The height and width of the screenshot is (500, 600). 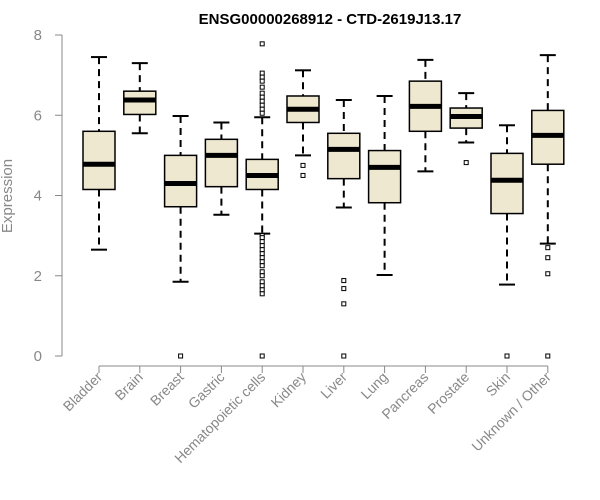 I want to click on y-tick-label: 6, so click(x=38, y=115).